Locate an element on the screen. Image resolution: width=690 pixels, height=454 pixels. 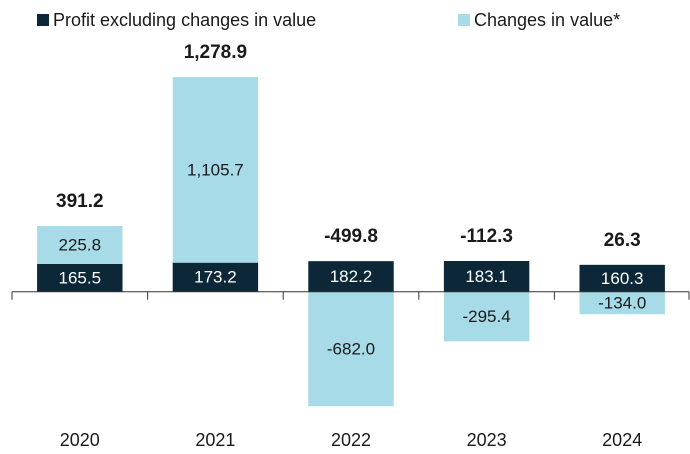
total-label: 26.3 is located at coordinates (622, 240).